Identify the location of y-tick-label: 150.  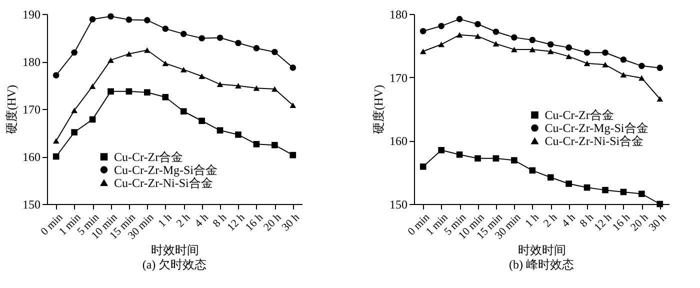
(399, 205).